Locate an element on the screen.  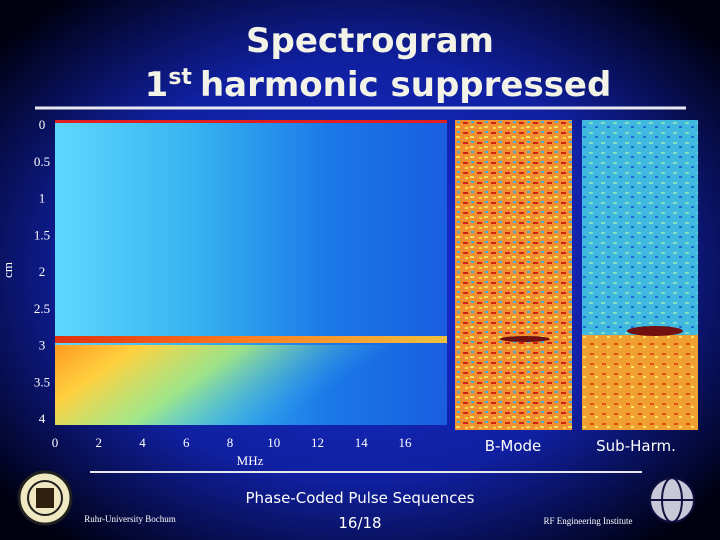
x-tick-label: 16 is located at coordinates (406, 442).